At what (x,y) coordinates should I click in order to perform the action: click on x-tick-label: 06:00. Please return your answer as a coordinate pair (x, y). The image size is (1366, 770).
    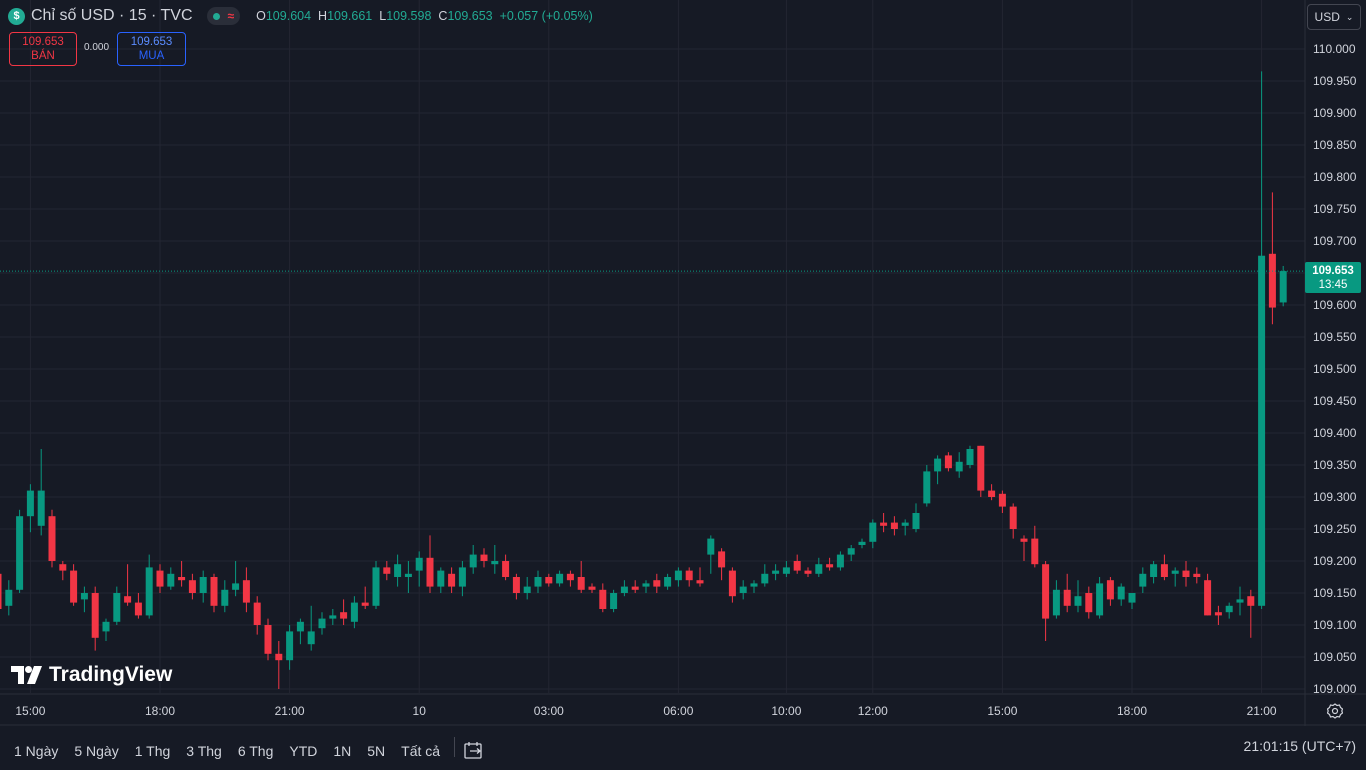
    Looking at the image, I should click on (678, 711).